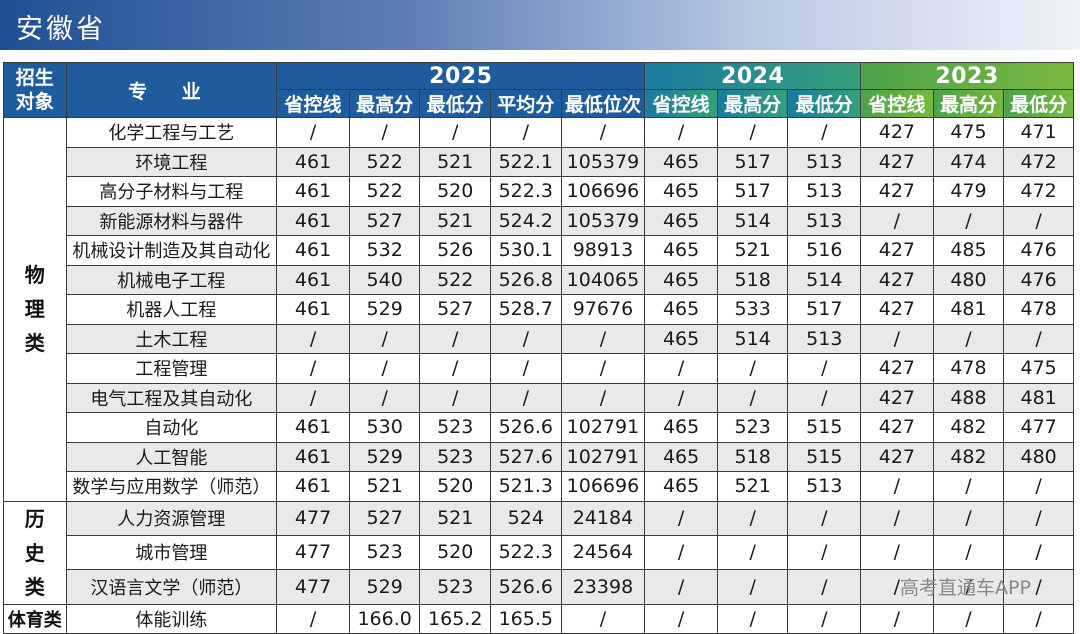  I want to click on cell-2025-min: /, so click(455, 368).